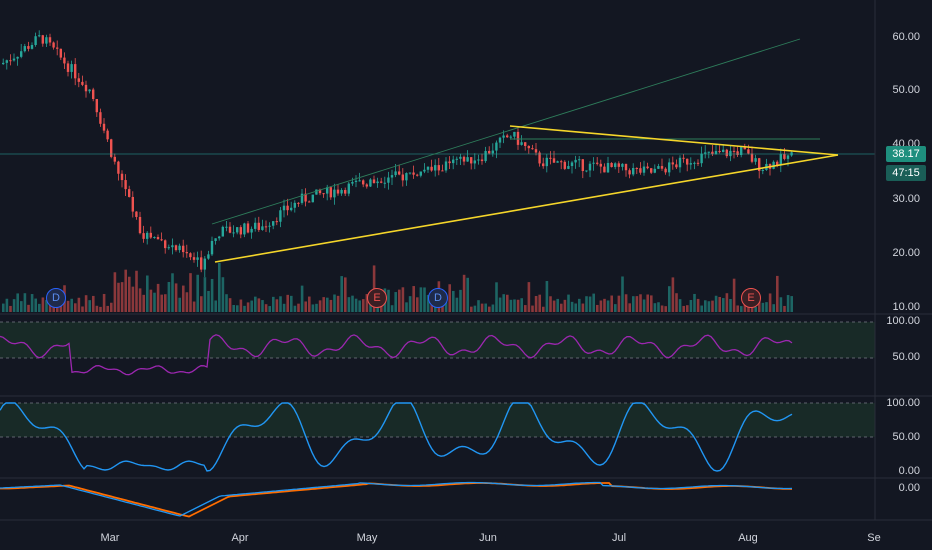 Image resolution: width=932 pixels, height=550 pixels. I want to click on macd-pane, so click(396, 499).